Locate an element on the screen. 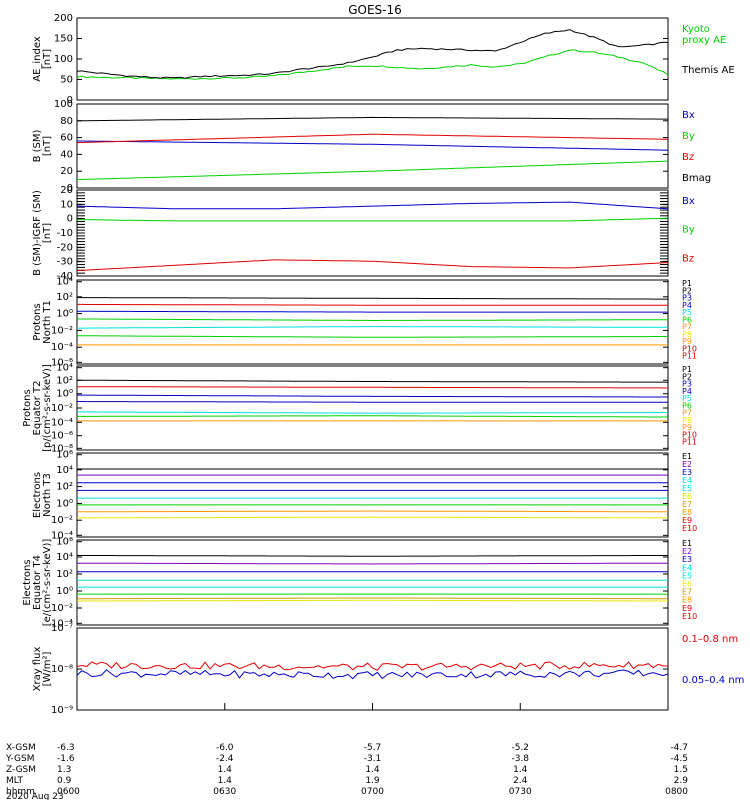 The width and height of the screenshot is (750, 800). ylabel-line-ee: Equator T4 is located at coordinates (37, 582).